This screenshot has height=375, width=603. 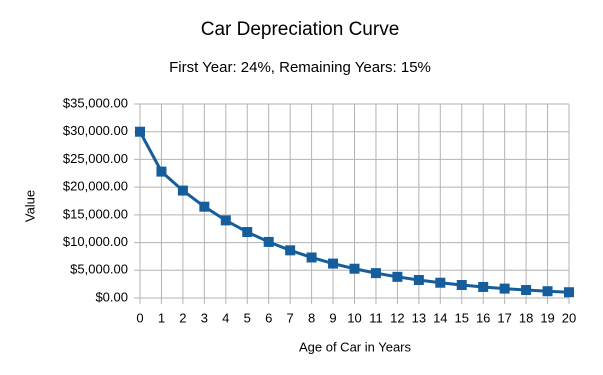 What do you see at coordinates (355, 346) in the screenshot?
I see `x-axis-label: Age of Car in Years` at bounding box center [355, 346].